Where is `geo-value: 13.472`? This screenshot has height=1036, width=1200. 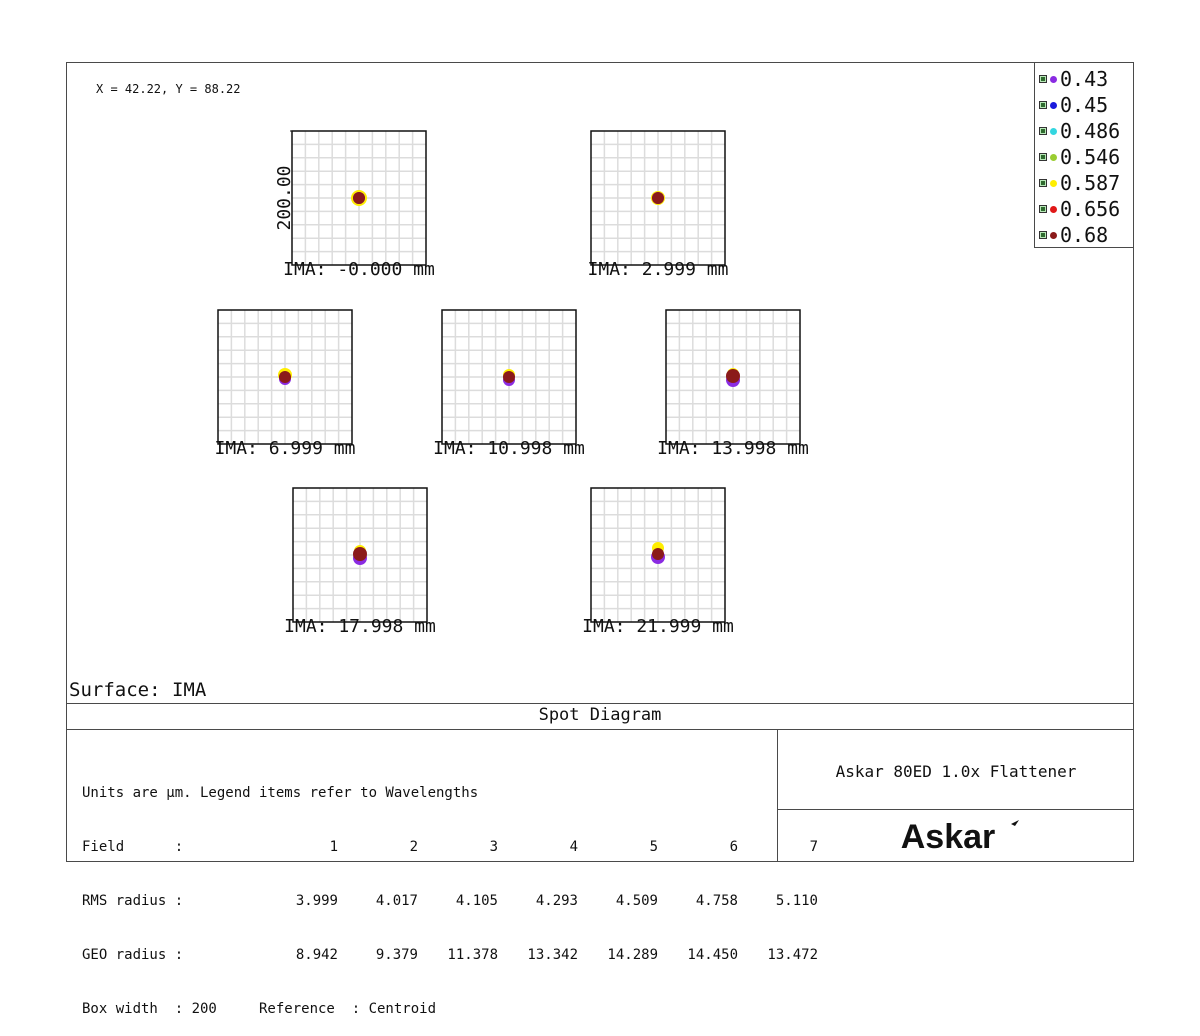
geo-value: 13.472 is located at coordinates (792, 955).